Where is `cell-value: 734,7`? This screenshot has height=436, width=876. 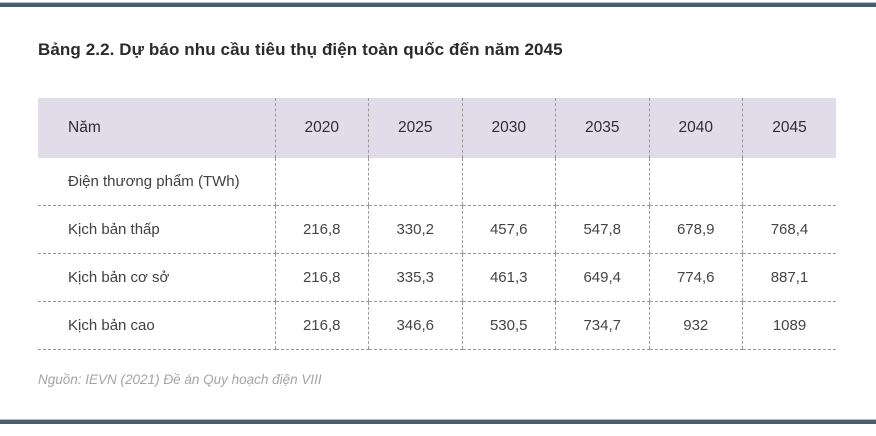 cell-value: 734,7 is located at coordinates (602, 325).